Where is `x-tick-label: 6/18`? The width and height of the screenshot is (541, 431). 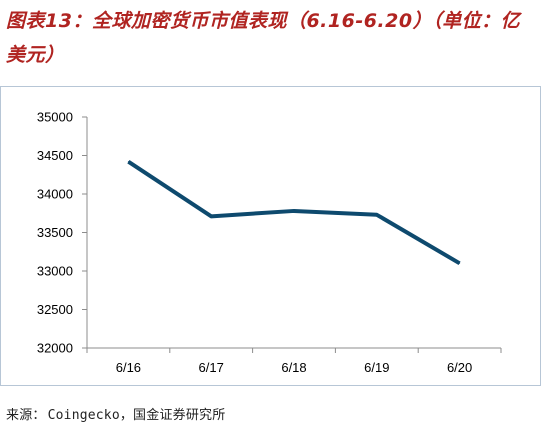
x-tick-label: 6/18 is located at coordinates (293, 367).